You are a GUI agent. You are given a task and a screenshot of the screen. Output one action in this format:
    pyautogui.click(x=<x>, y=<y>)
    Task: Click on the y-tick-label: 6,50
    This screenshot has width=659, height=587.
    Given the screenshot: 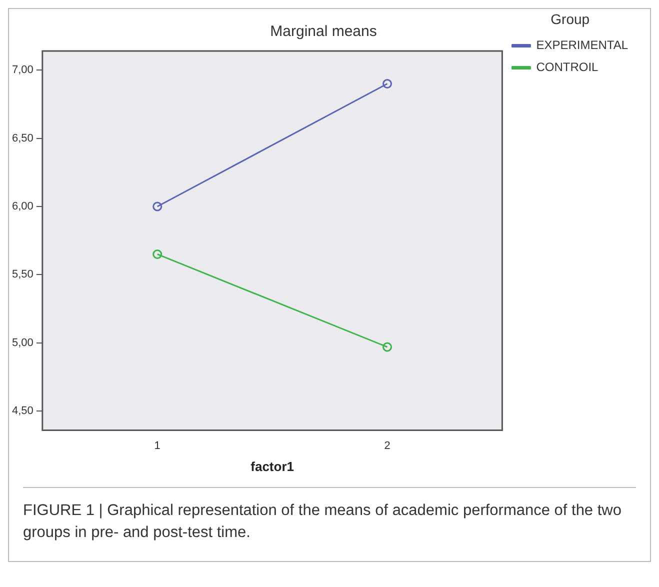 What is the action you would take?
    pyautogui.click(x=23, y=138)
    